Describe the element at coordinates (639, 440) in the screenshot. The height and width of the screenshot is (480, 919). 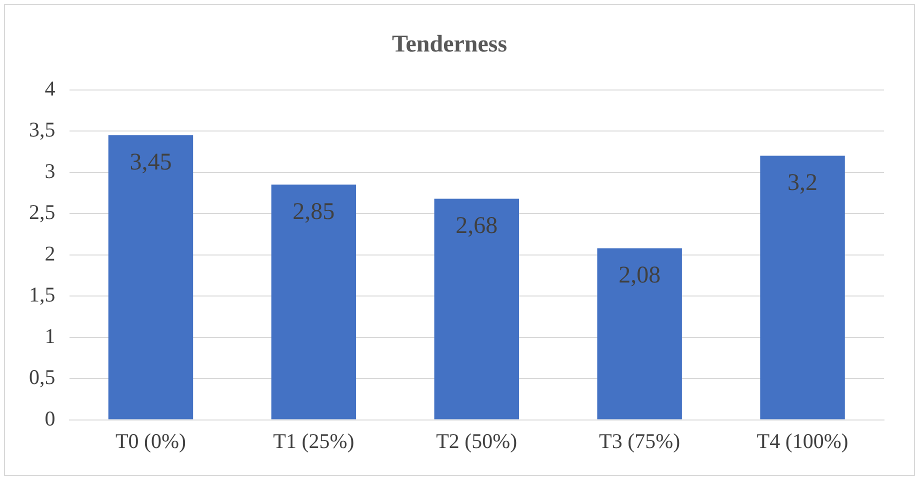
I see `x-tick-label: T3 (75%)` at that location.